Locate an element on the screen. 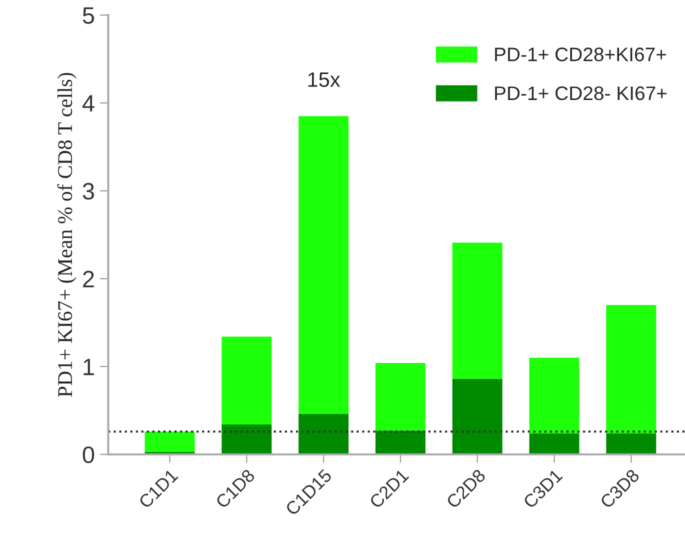 The height and width of the screenshot is (539, 685). legend-label: PD-1+ CD28- KI67+ is located at coordinates (581, 93).